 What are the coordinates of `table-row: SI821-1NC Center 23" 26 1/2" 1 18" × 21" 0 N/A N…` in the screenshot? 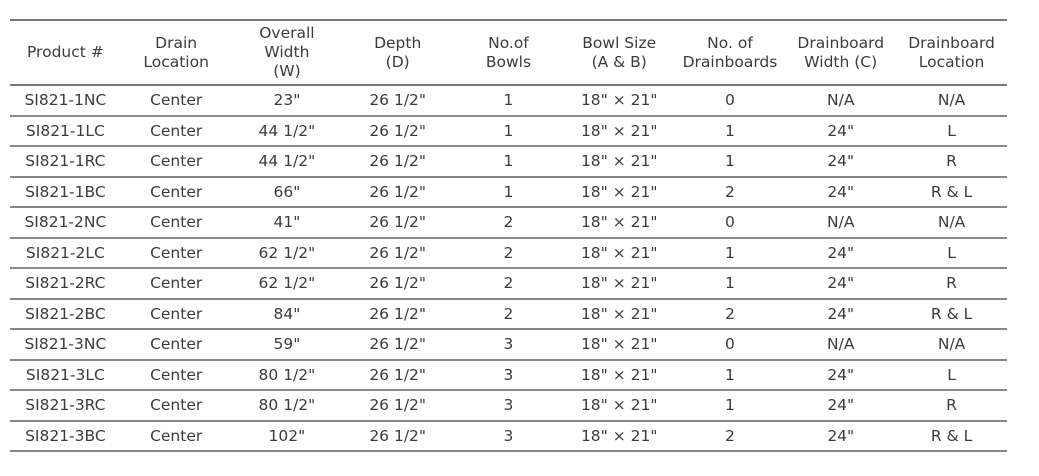 It's located at (508, 101).